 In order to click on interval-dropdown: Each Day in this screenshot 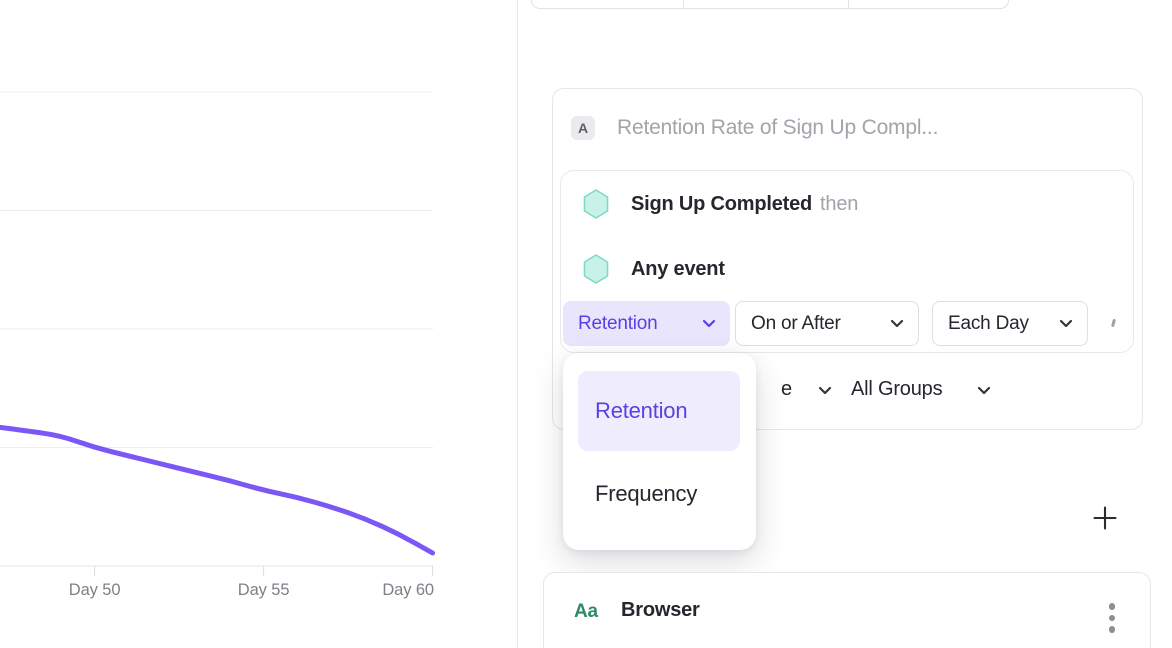, I will do `click(1010, 323)`.